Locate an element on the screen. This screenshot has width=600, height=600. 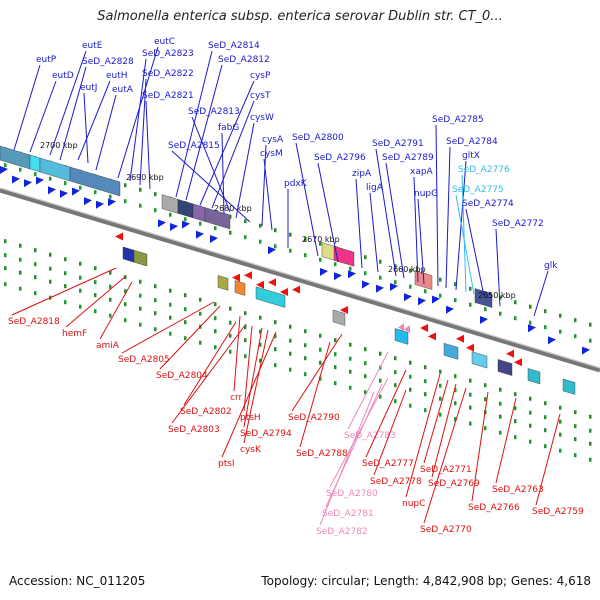
forward-gene-label: SeD_A2774 is located at coordinates (488, 204).